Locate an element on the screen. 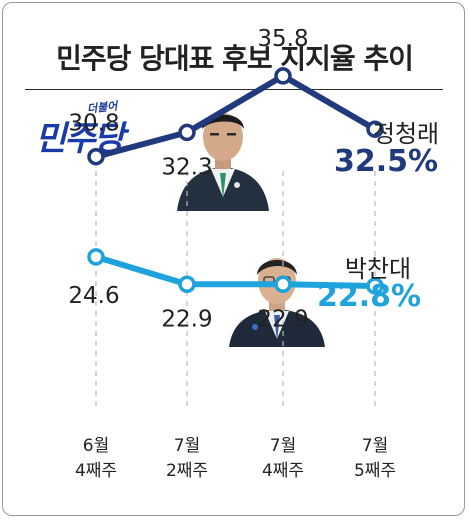 The image size is (469, 520). data-label-1-1: 22.9 is located at coordinates (186, 319).